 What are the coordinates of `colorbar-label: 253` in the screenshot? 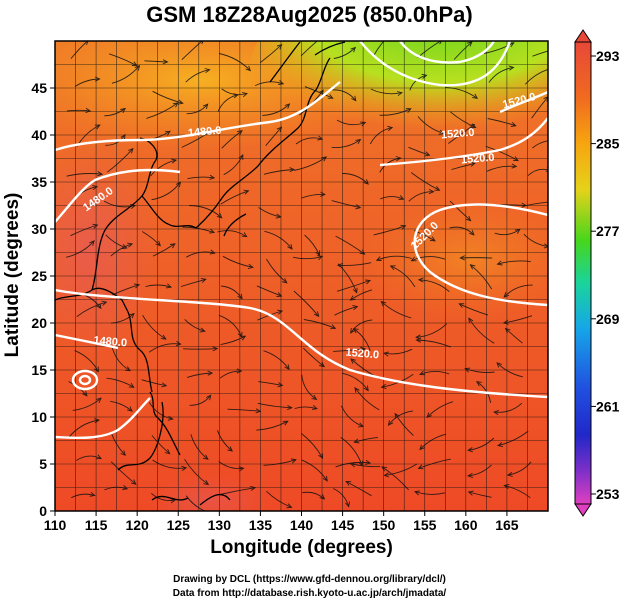 It's located at (607, 494).